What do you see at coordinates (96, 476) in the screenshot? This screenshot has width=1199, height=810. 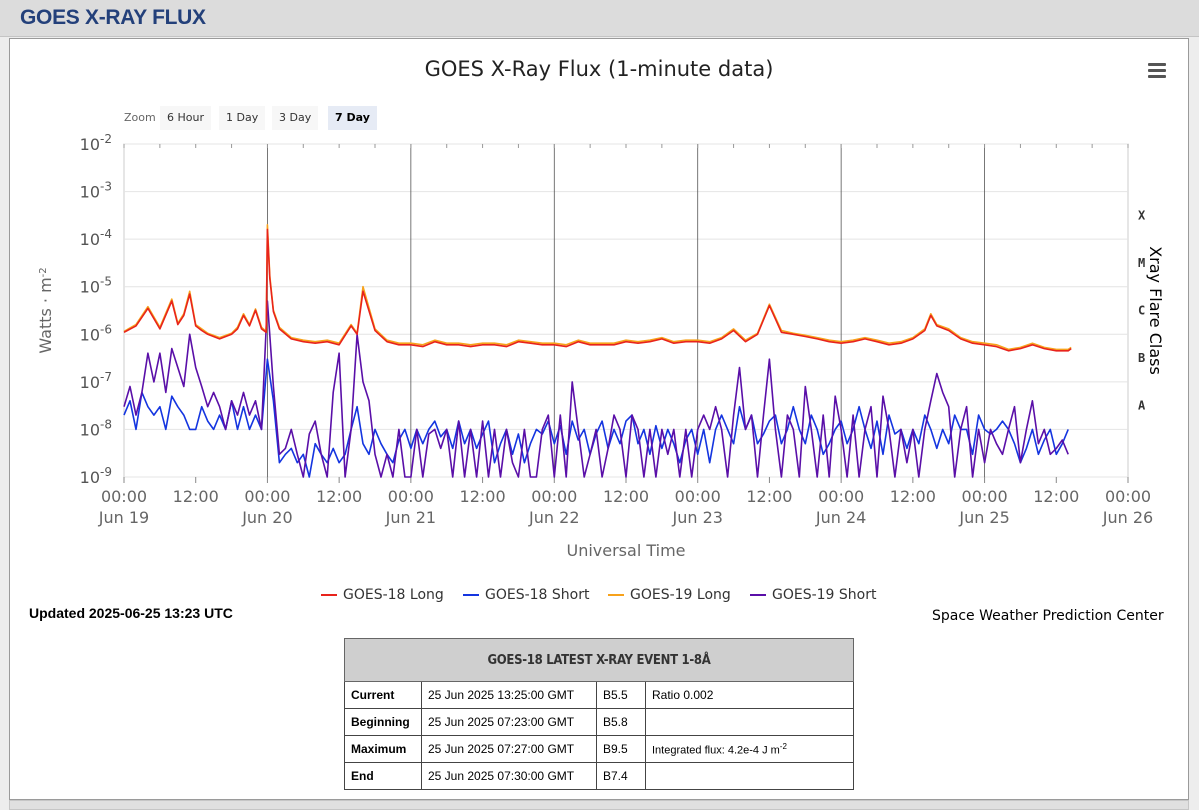 I see `y-tick-label: 10⁻⁹` at bounding box center [96, 476].